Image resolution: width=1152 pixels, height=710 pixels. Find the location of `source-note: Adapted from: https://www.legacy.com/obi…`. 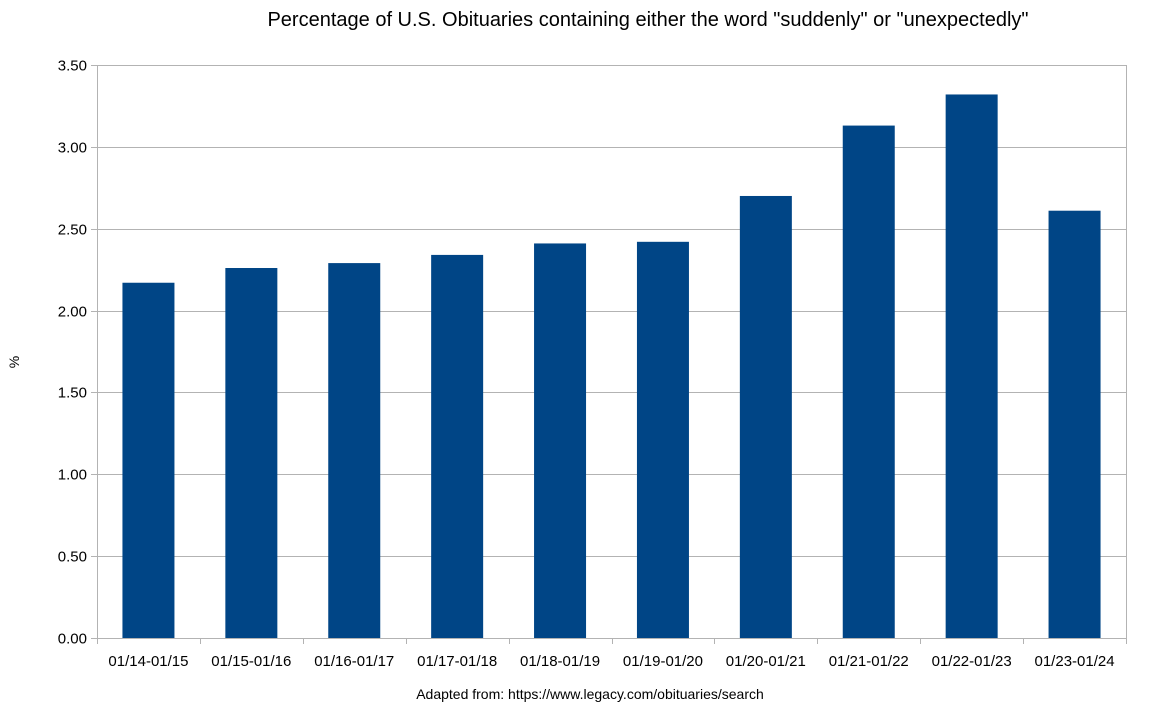

source-note: Adapted from: https://www.legacy.com/obi… is located at coordinates (590, 694).